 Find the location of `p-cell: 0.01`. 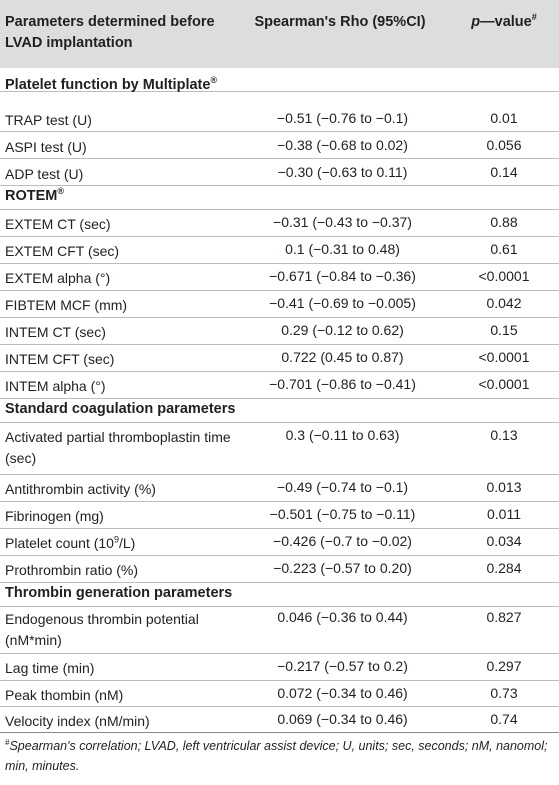

p-cell: 0.01 is located at coordinates (504, 118).